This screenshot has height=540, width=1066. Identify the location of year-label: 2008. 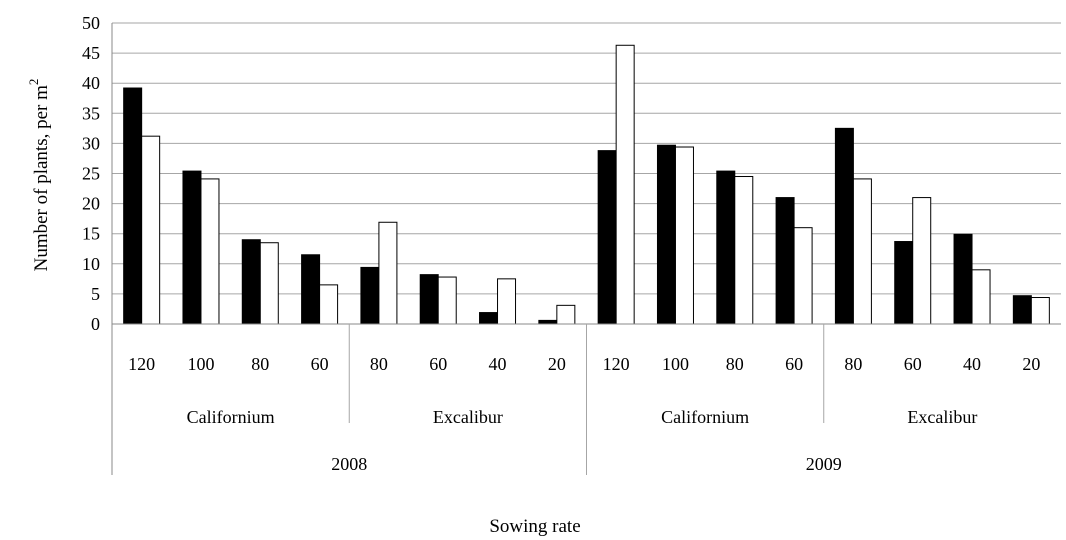
(349, 464).